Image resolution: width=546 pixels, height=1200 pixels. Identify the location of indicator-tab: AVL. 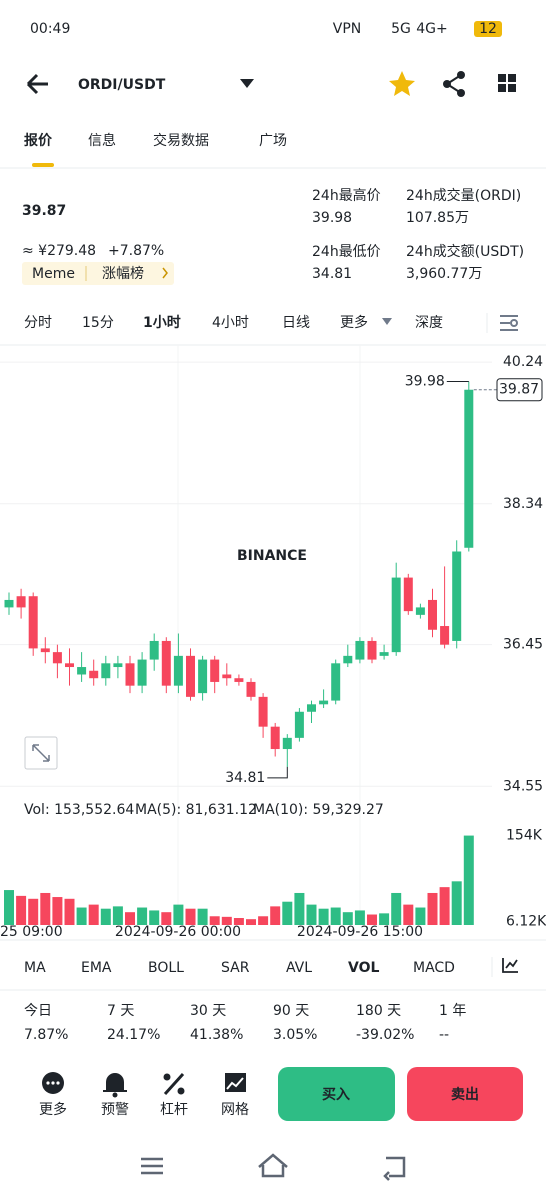
(299, 968).